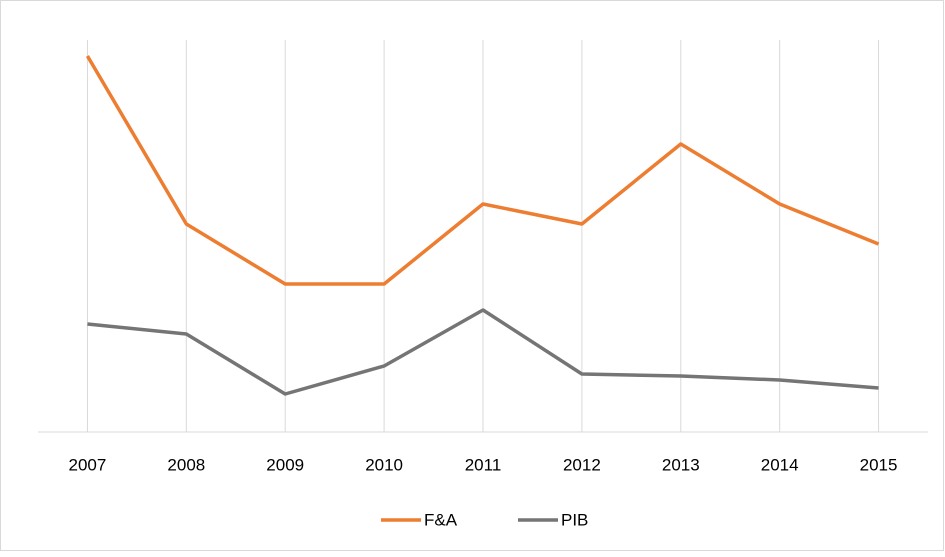 The width and height of the screenshot is (945, 557). Describe the element at coordinates (681, 464) in the screenshot. I see `x-tick-label: 2013` at that location.